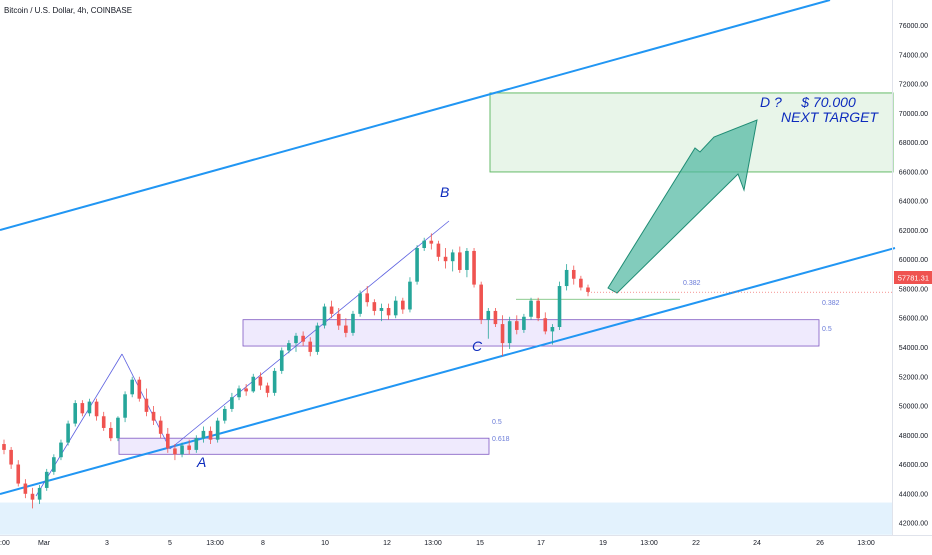  Describe the element at coordinates (913, 172) in the screenshot. I see `price-tick-label: 66000.00` at that location.